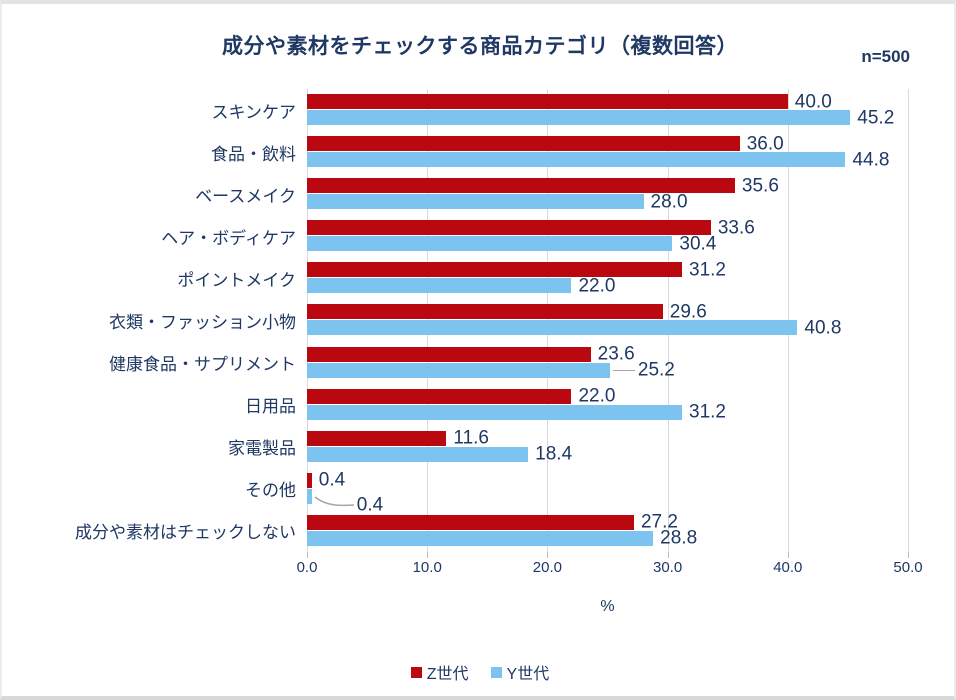  Describe the element at coordinates (253, 154) in the screenshot. I see `category-label: 食品・飲料` at that location.